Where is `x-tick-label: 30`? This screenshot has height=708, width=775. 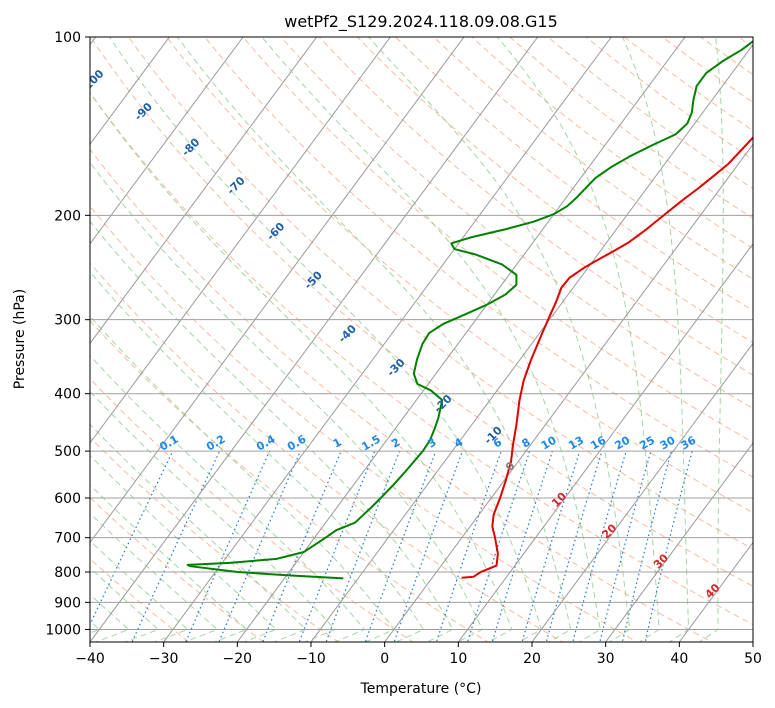 x-tick-label: 30 is located at coordinates (606, 659).